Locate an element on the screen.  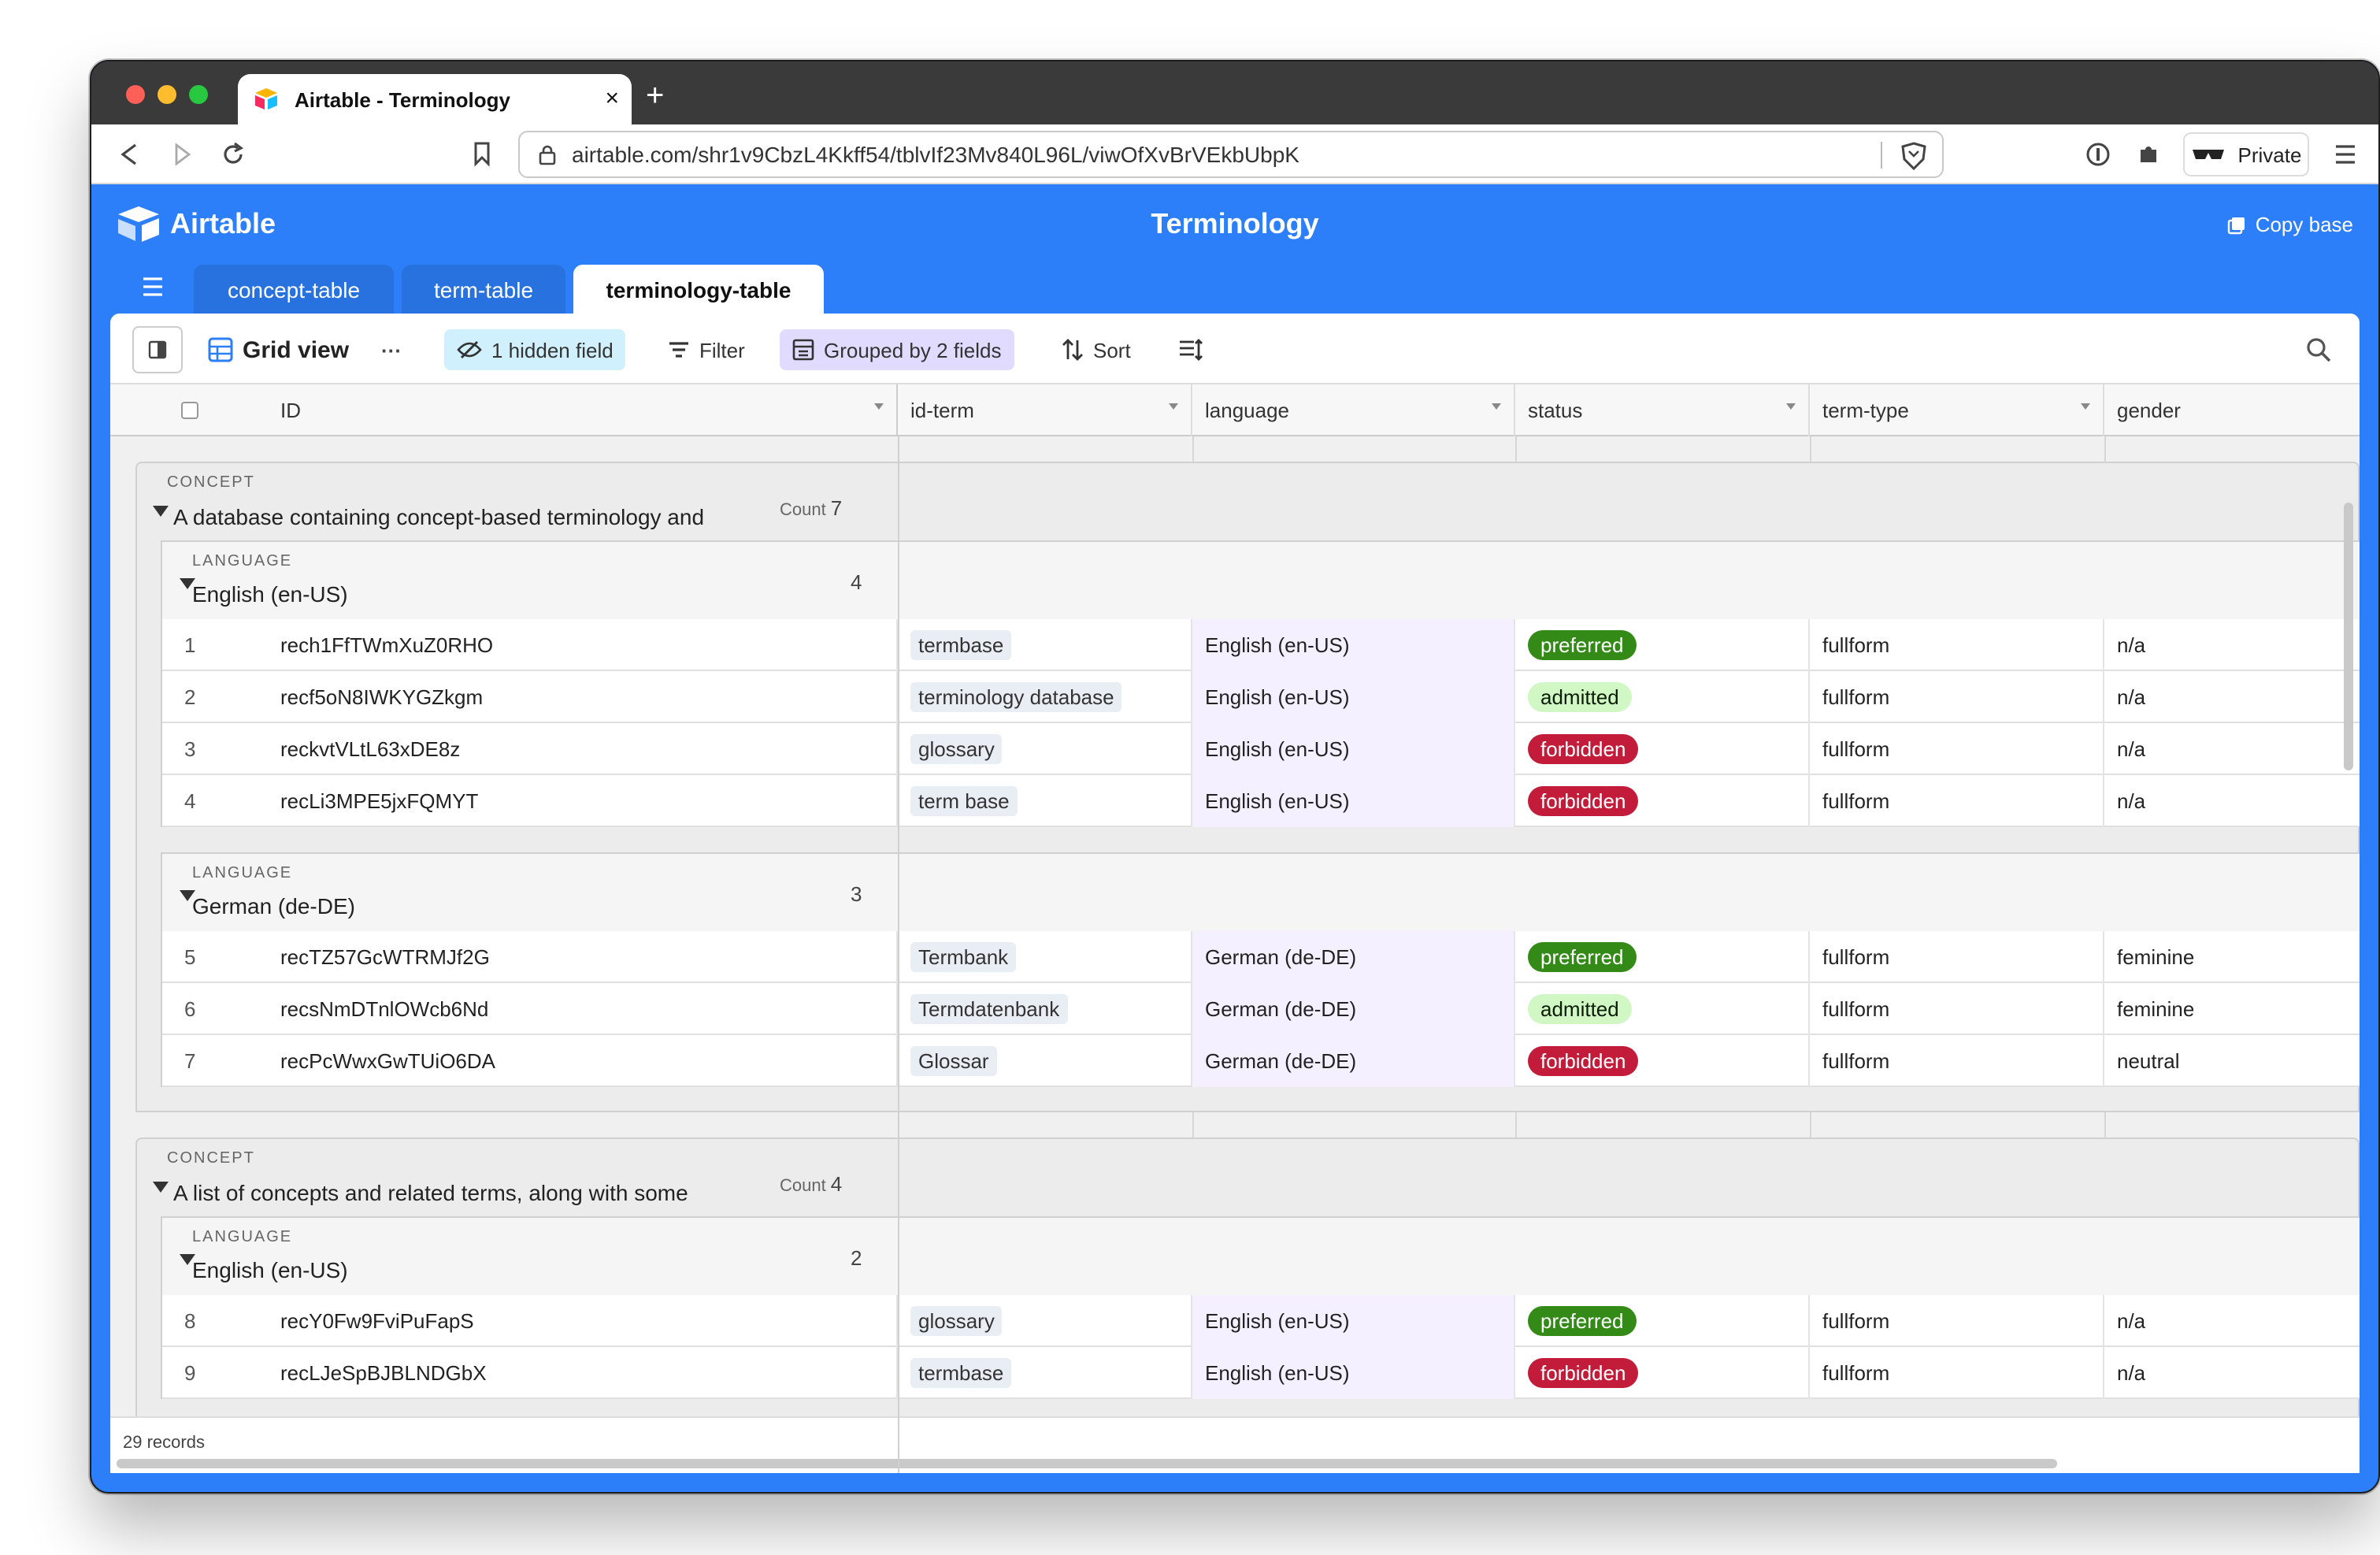
record-id-cell: recPcWwxGwTUiO6DA is located at coordinates (583, 1061).